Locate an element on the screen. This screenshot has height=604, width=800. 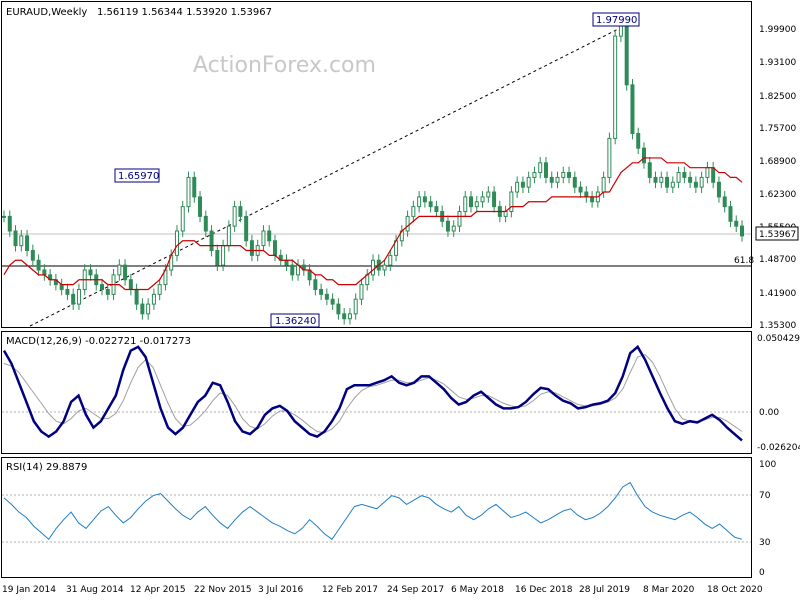
macd-label: MACD(12,26,9) -0.022721 -0.017273 is located at coordinates (98, 341).